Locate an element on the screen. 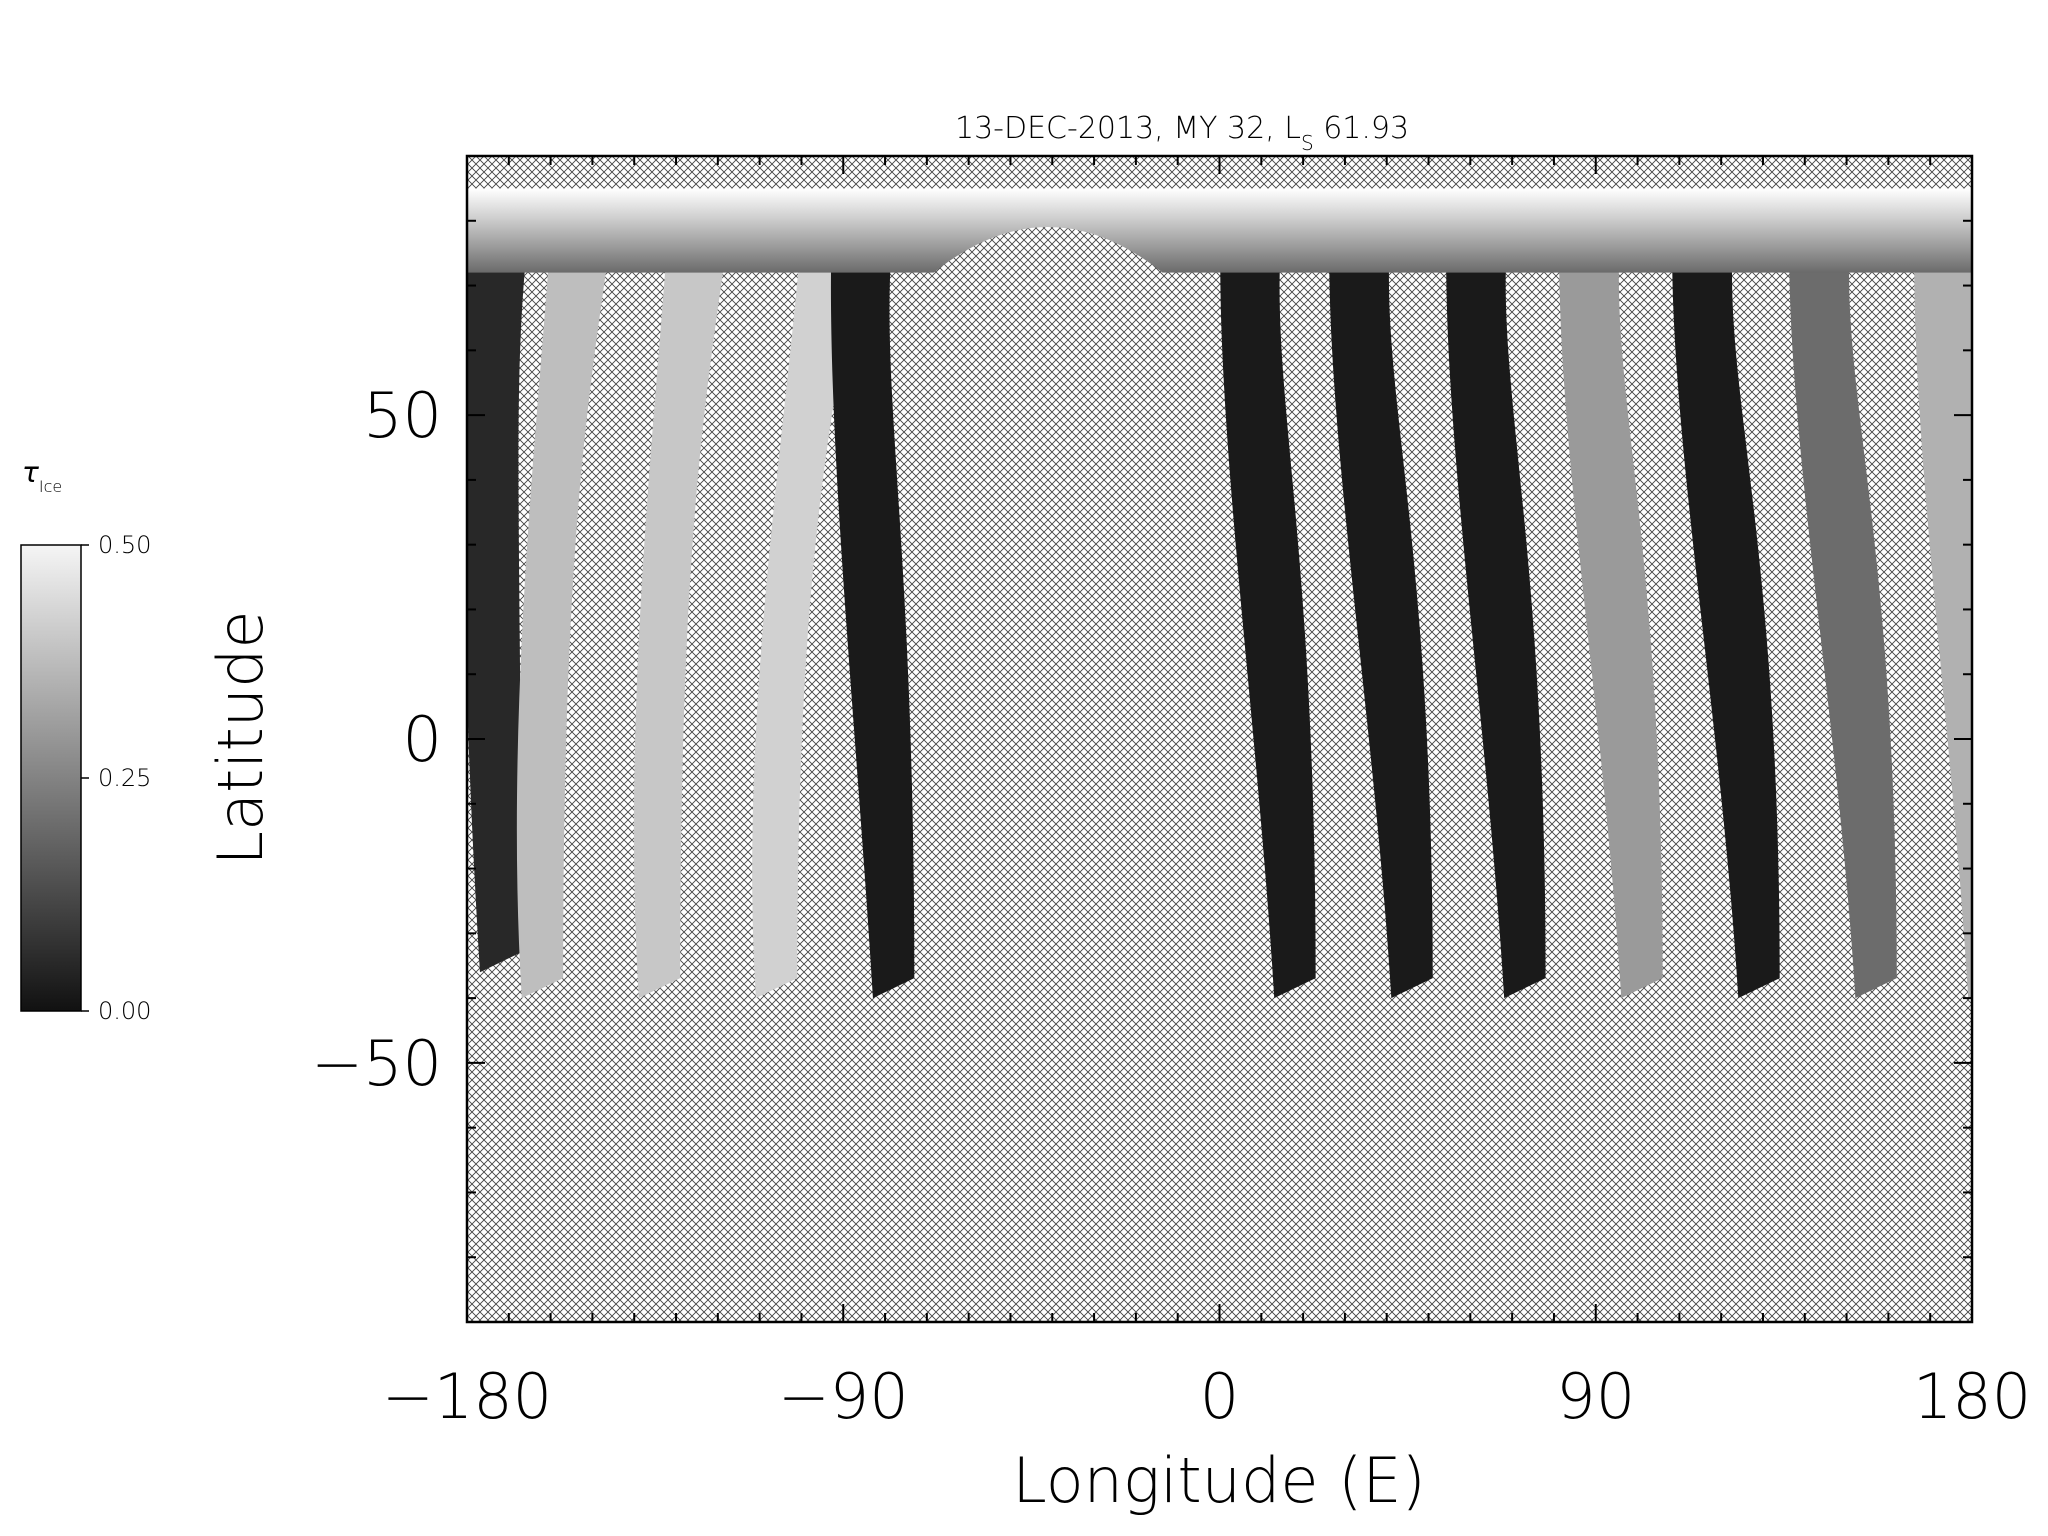  y-axis-label: Latitude is located at coordinates (240, 737).